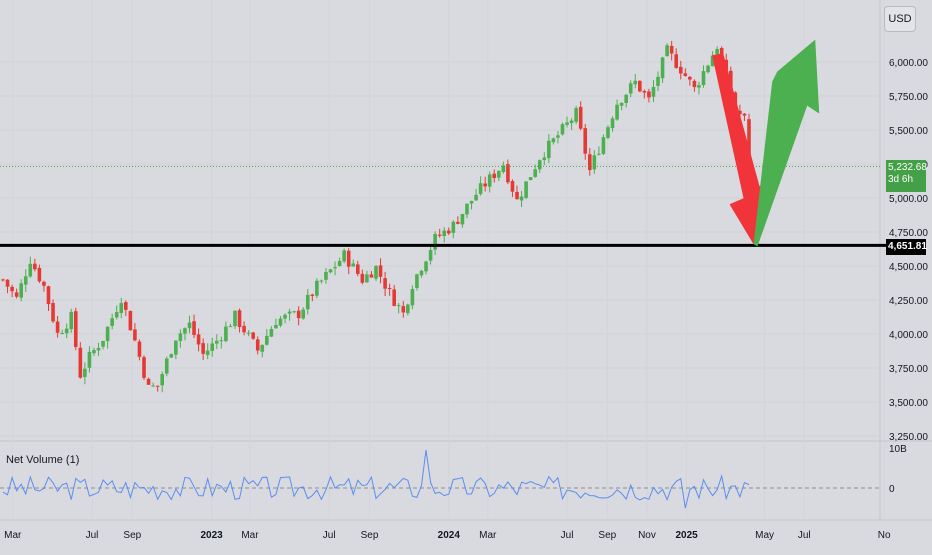 The height and width of the screenshot is (555, 932). What do you see at coordinates (908, 369) in the screenshot?
I see `price-tick-label: 3,750.00` at bounding box center [908, 369].